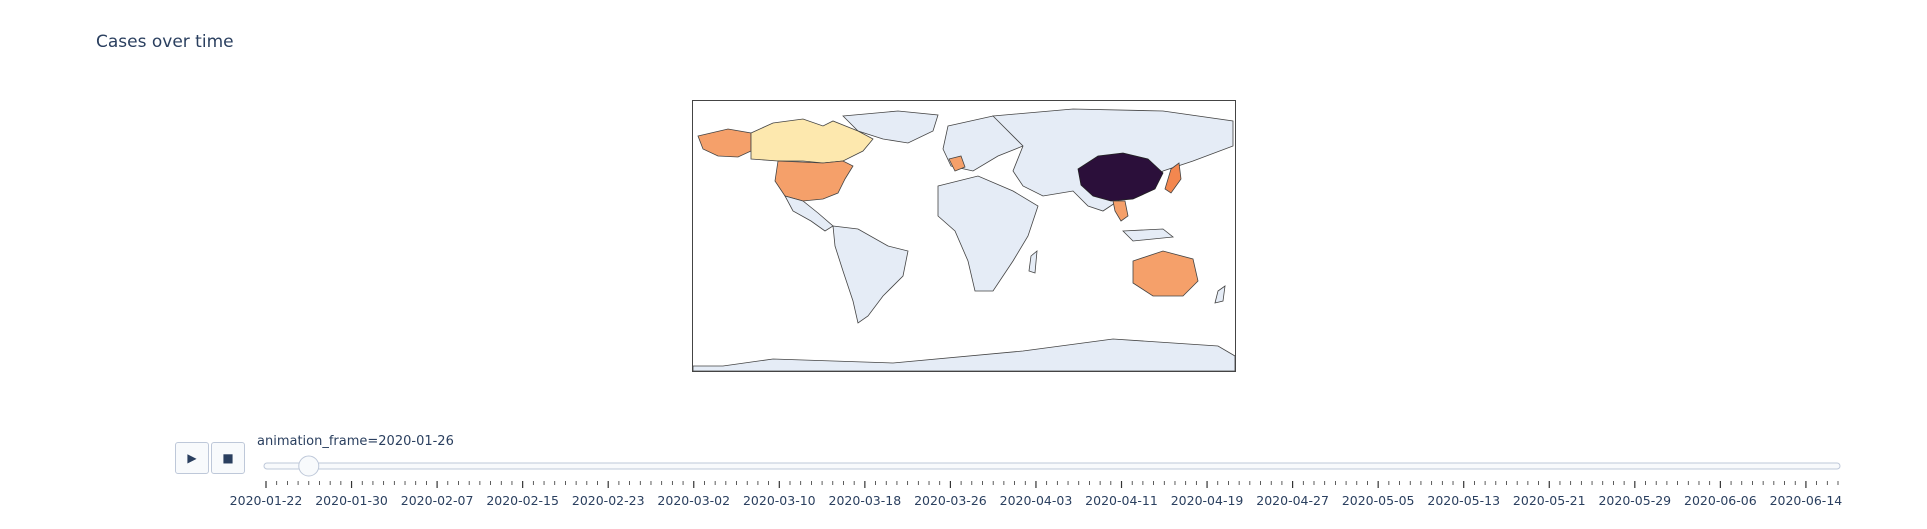 The width and height of the screenshot is (1927, 529). What do you see at coordinates (1549, 500) in the screenshot?
I see `slider-tick-label: 2020-05-21` at bounding box center [1549, 500].